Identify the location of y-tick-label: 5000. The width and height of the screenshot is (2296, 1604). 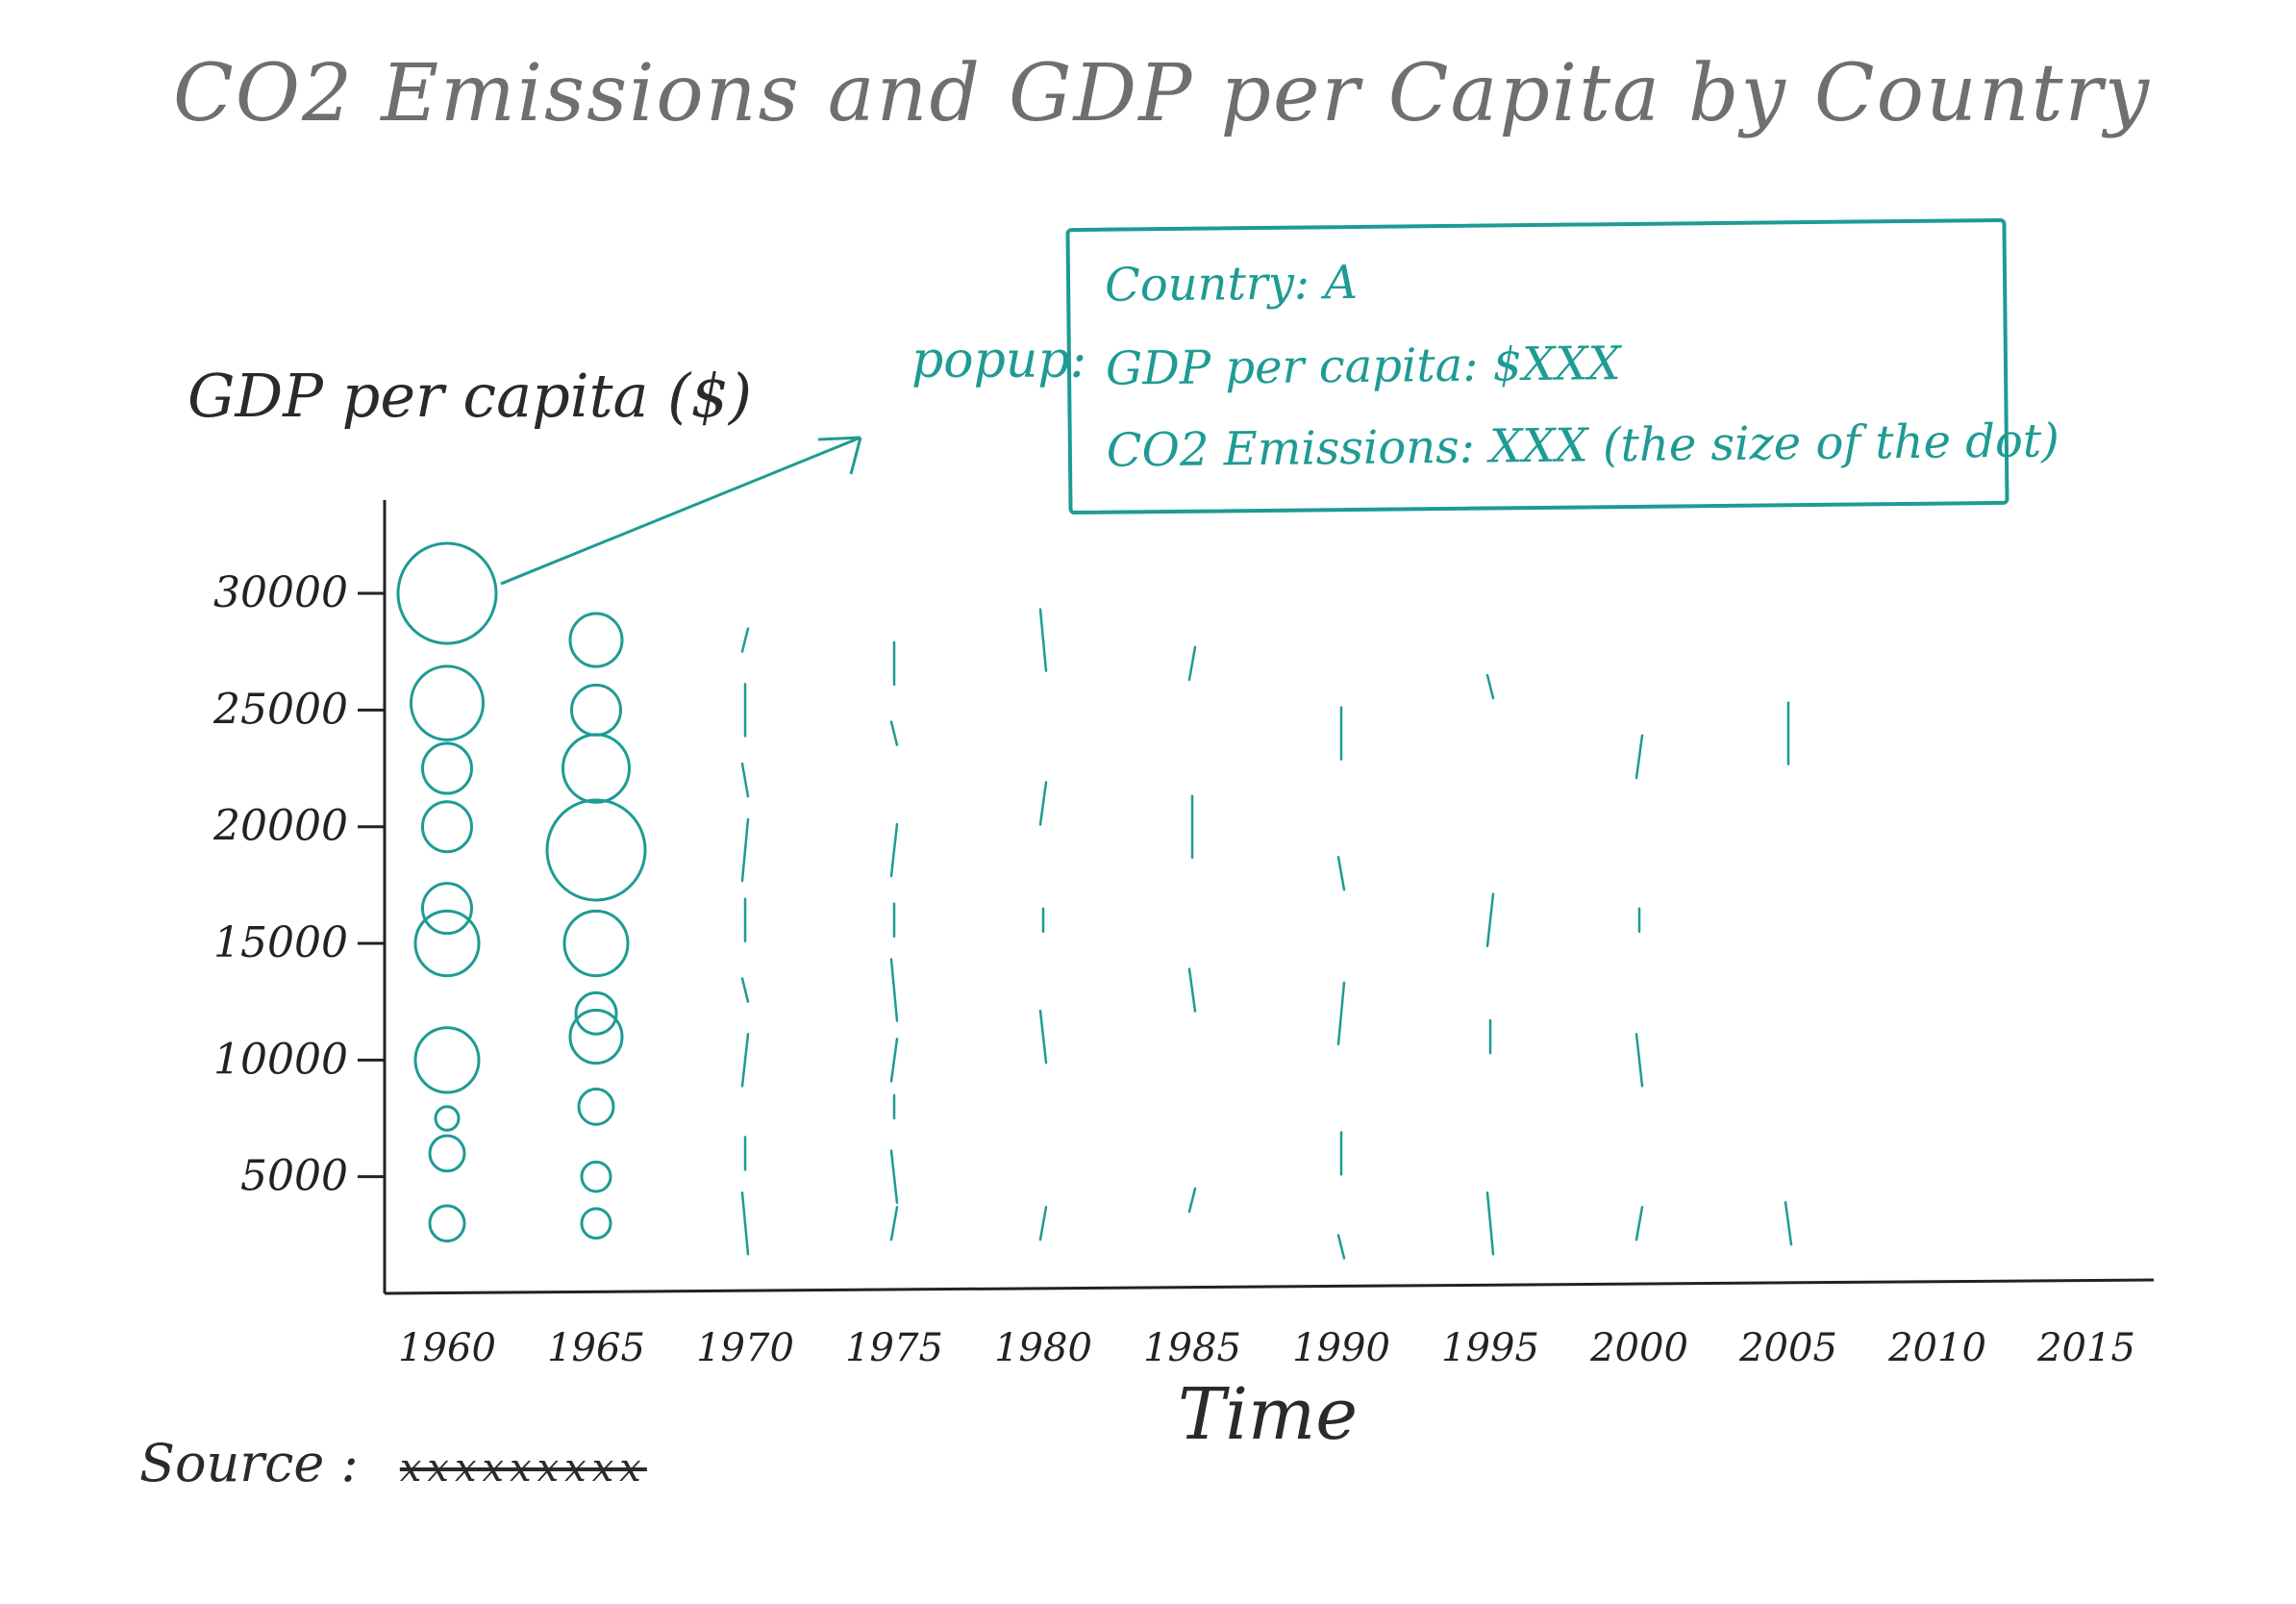
(294, 1176).